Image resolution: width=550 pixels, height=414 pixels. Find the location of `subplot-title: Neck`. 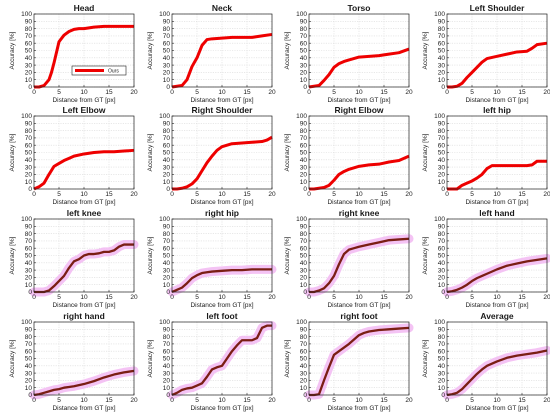

subplot-title: Neck is located at coordinates (222, 8).